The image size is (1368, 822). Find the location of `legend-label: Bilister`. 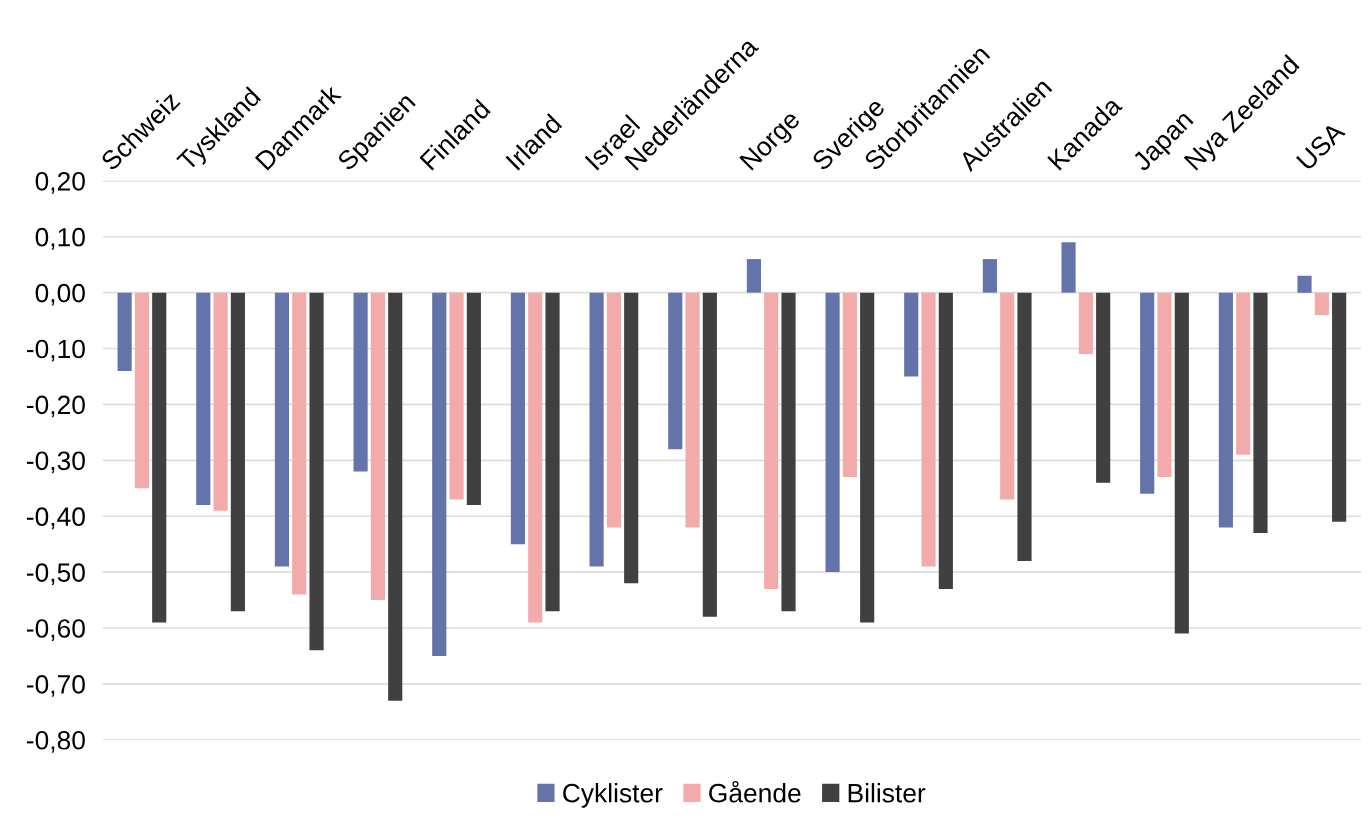

legend-label: Bilister is located at coordinates (887, 793).